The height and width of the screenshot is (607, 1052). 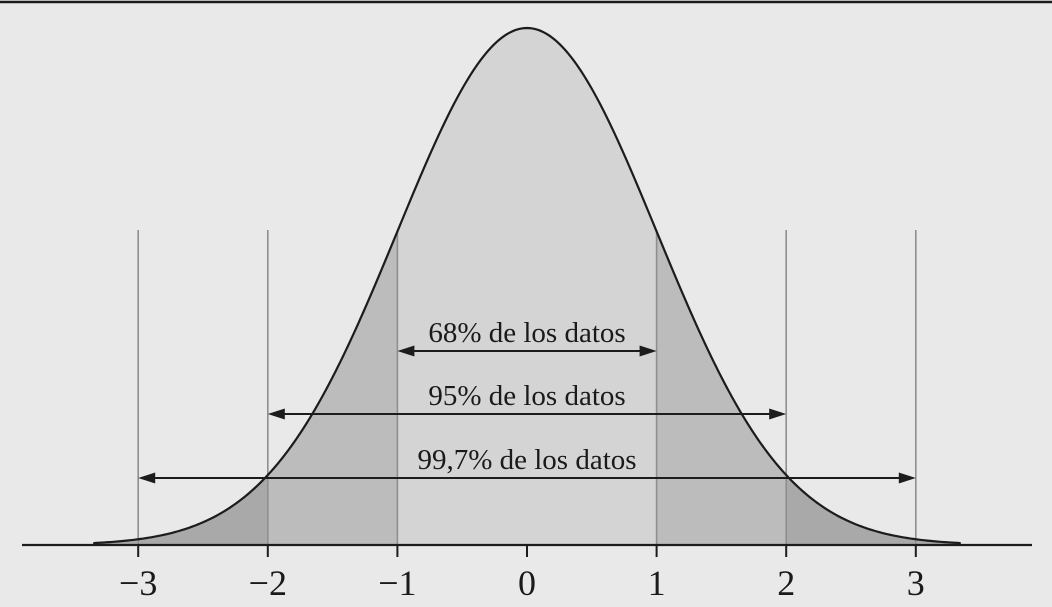 What do you see at coordinates (916, 583) in the screenshot?
I see `x-tick-label-3: 3` at bounding box center [916, 583].